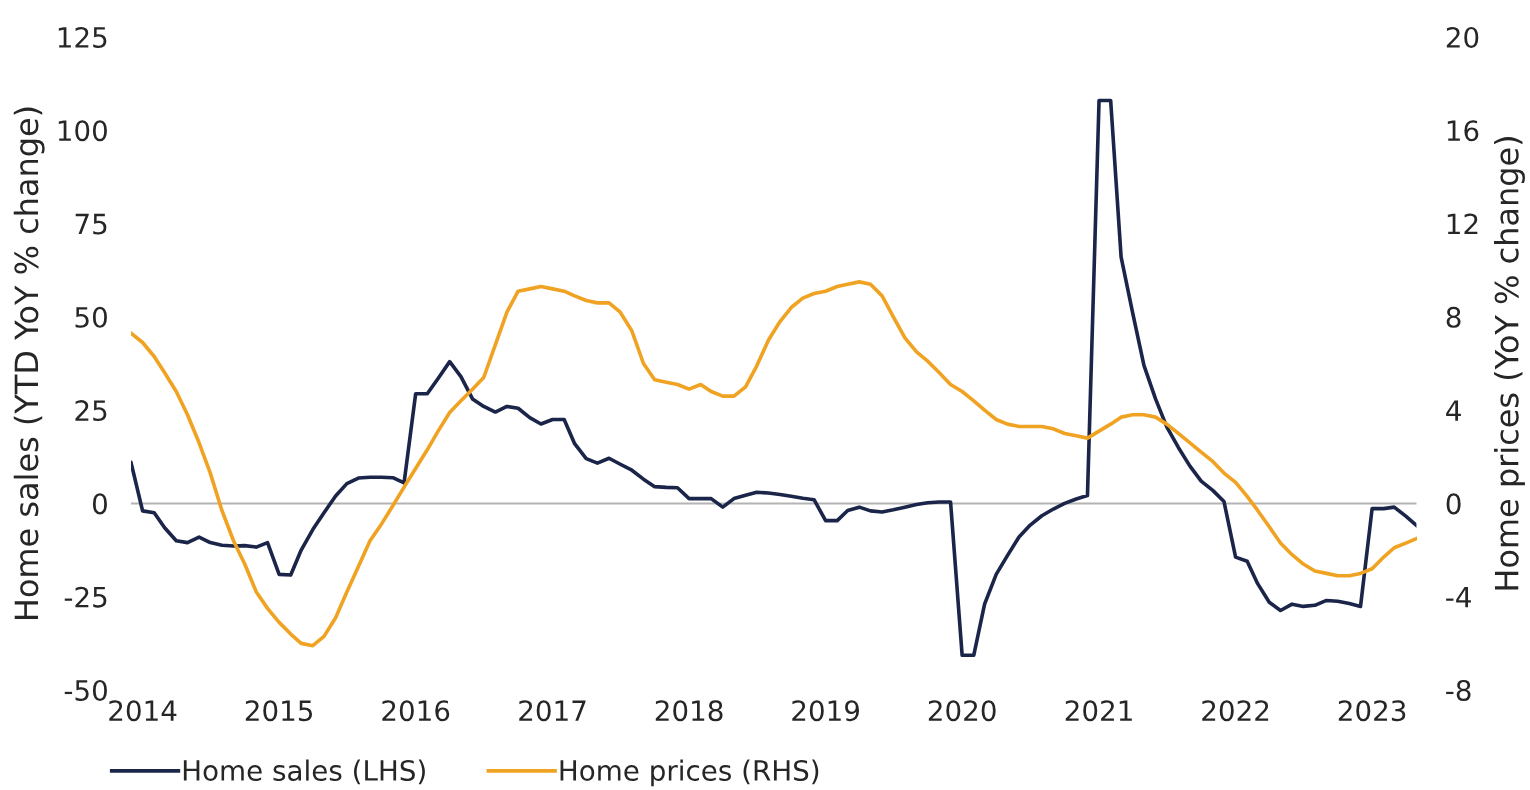 The width and height of the screenshot is (1530, 790). I want to click on y-tick-label: 125, so click(82, 37).